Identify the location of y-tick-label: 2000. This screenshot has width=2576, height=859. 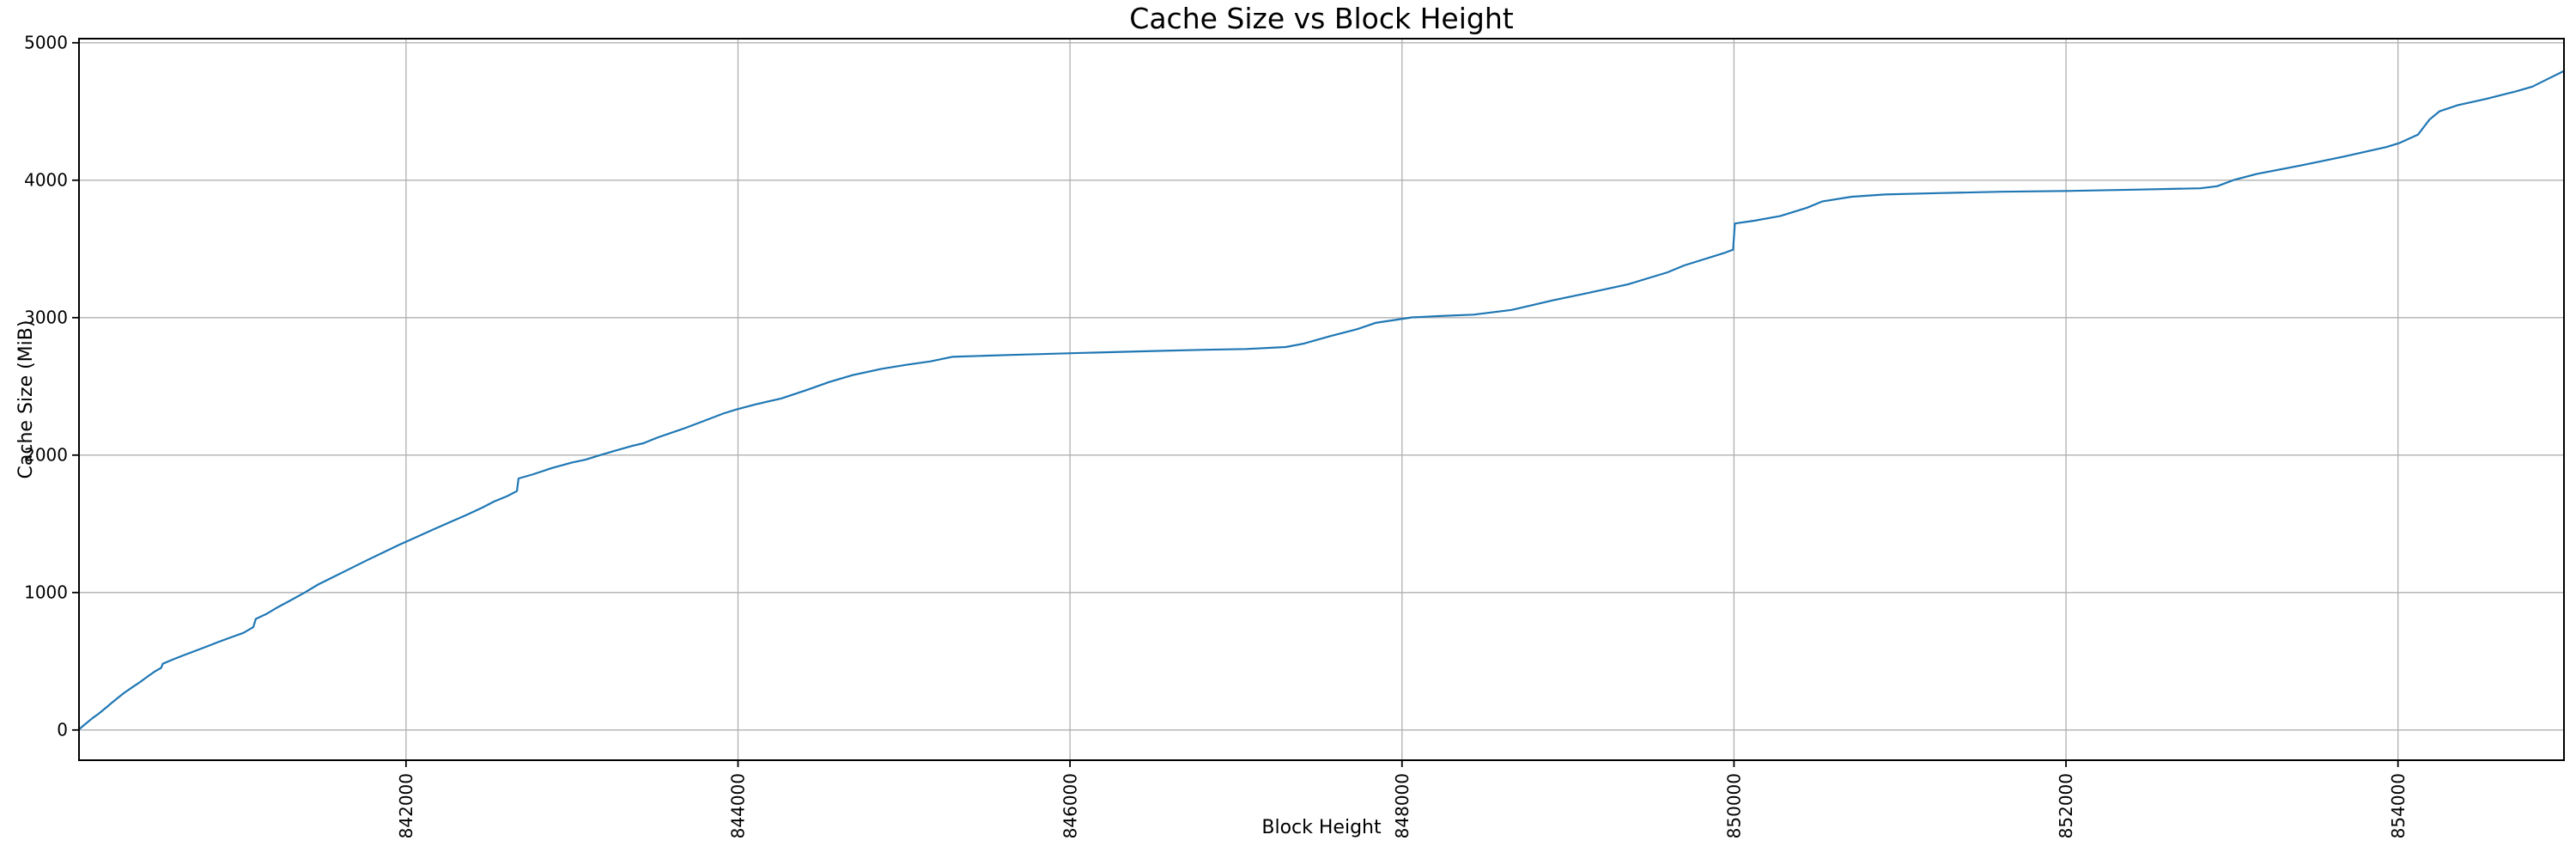
(46, 455).